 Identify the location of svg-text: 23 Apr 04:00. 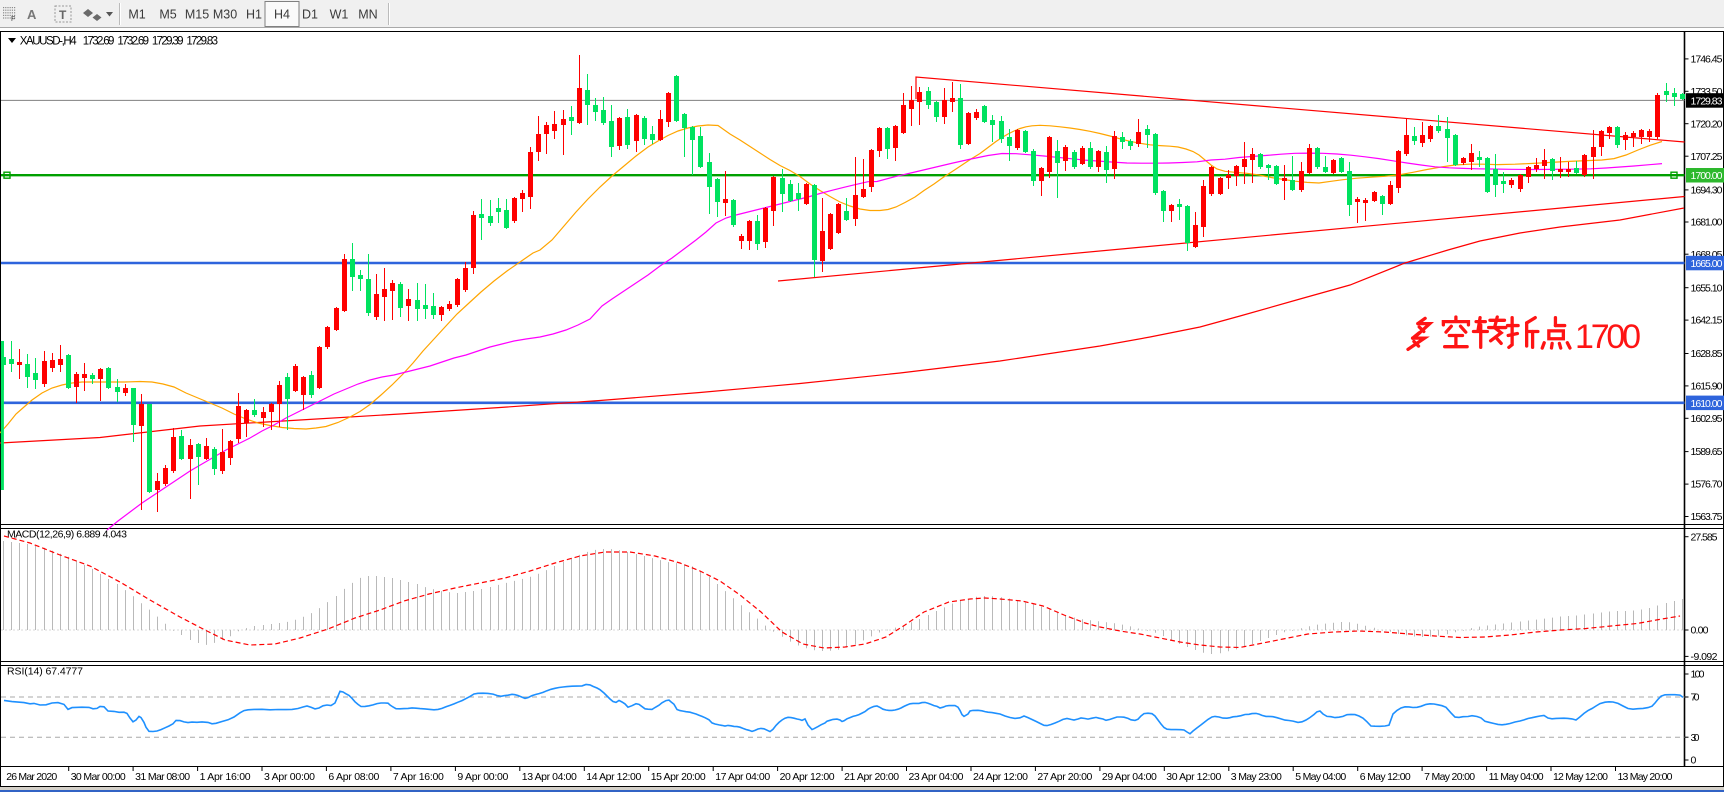
(936, 777).